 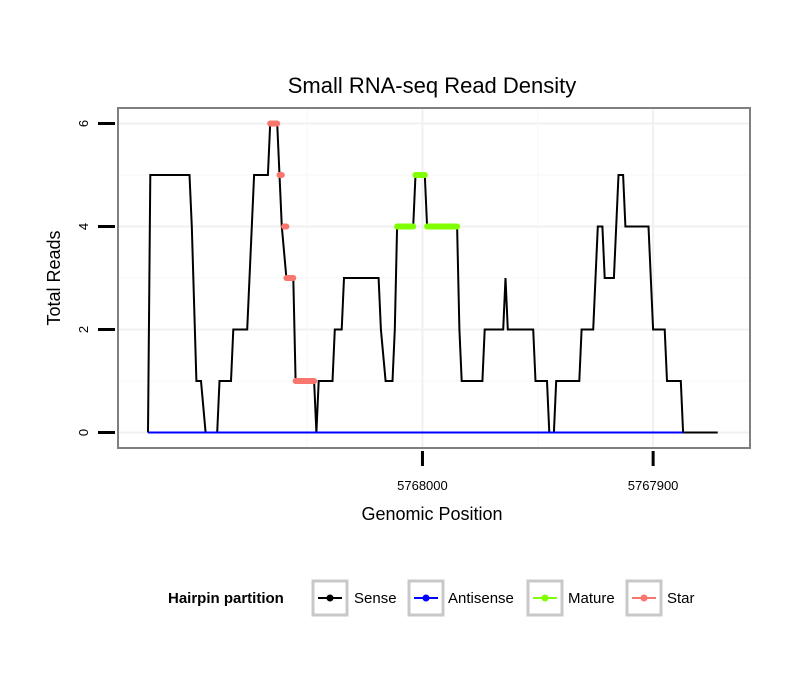 I want to click on legend-label-star: Star, so click(x=681, y=598).